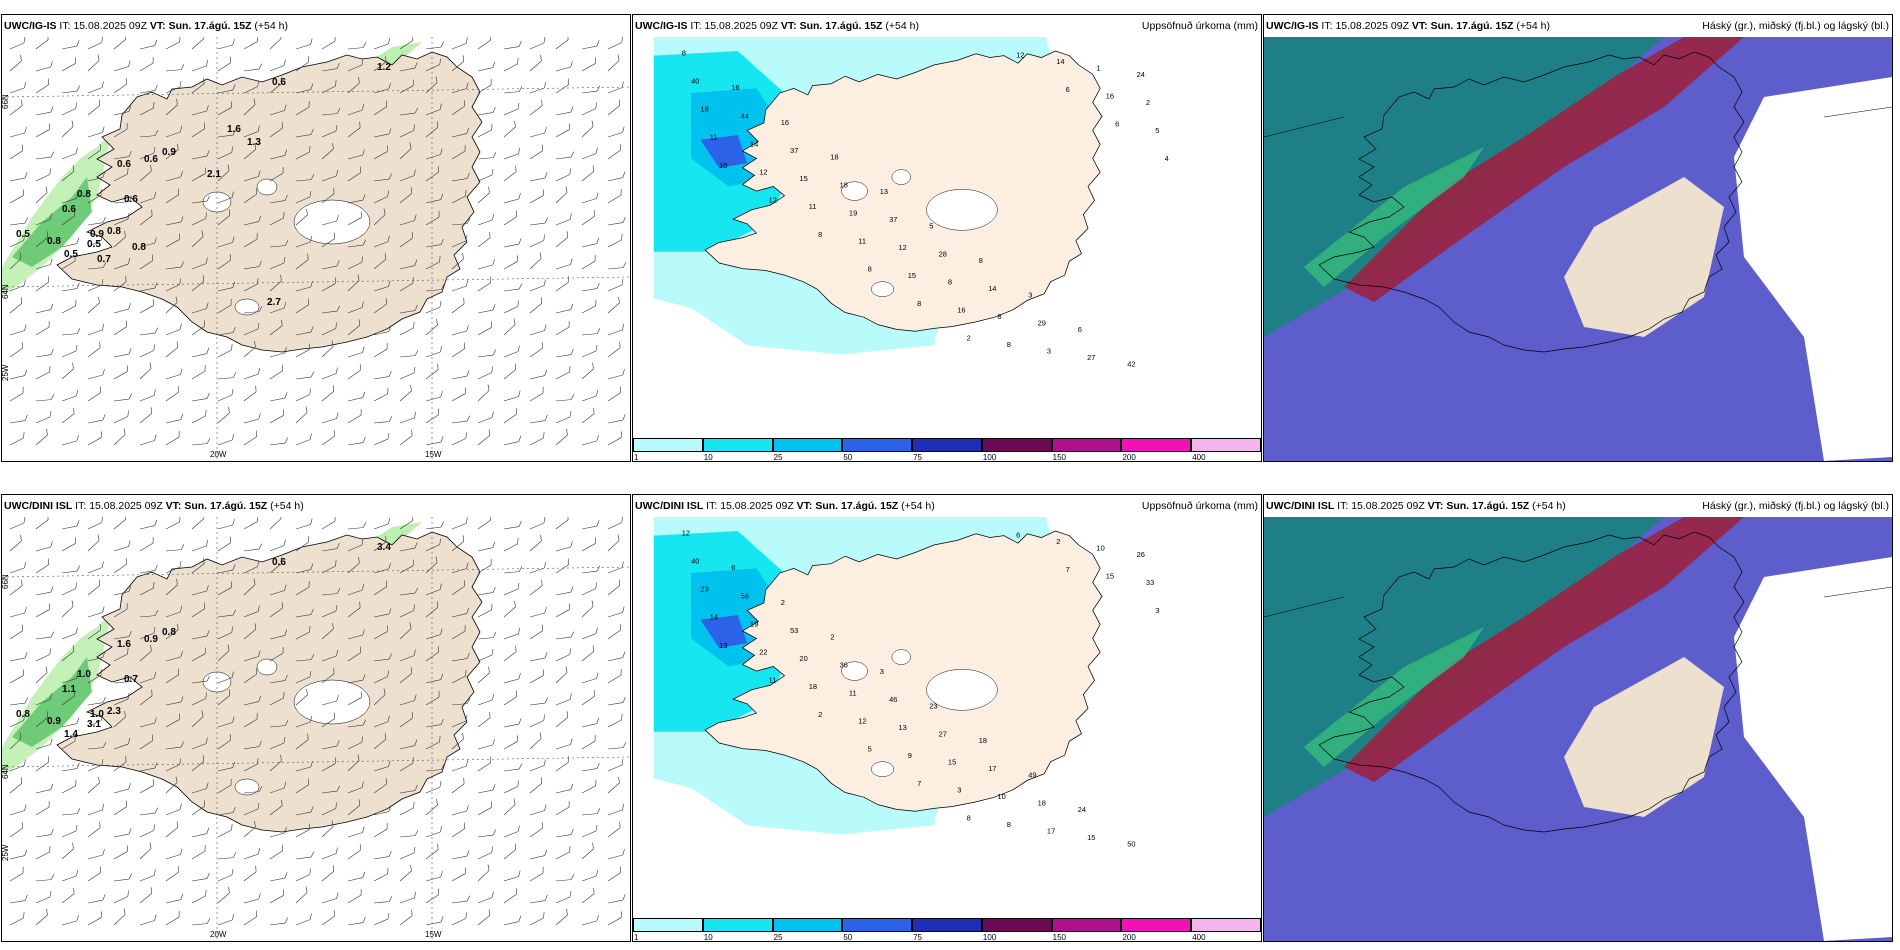 The image size is (1900, 950). Describe the element at coordinates (1531, 202) in the screenshot. I see `coastline` at that location.